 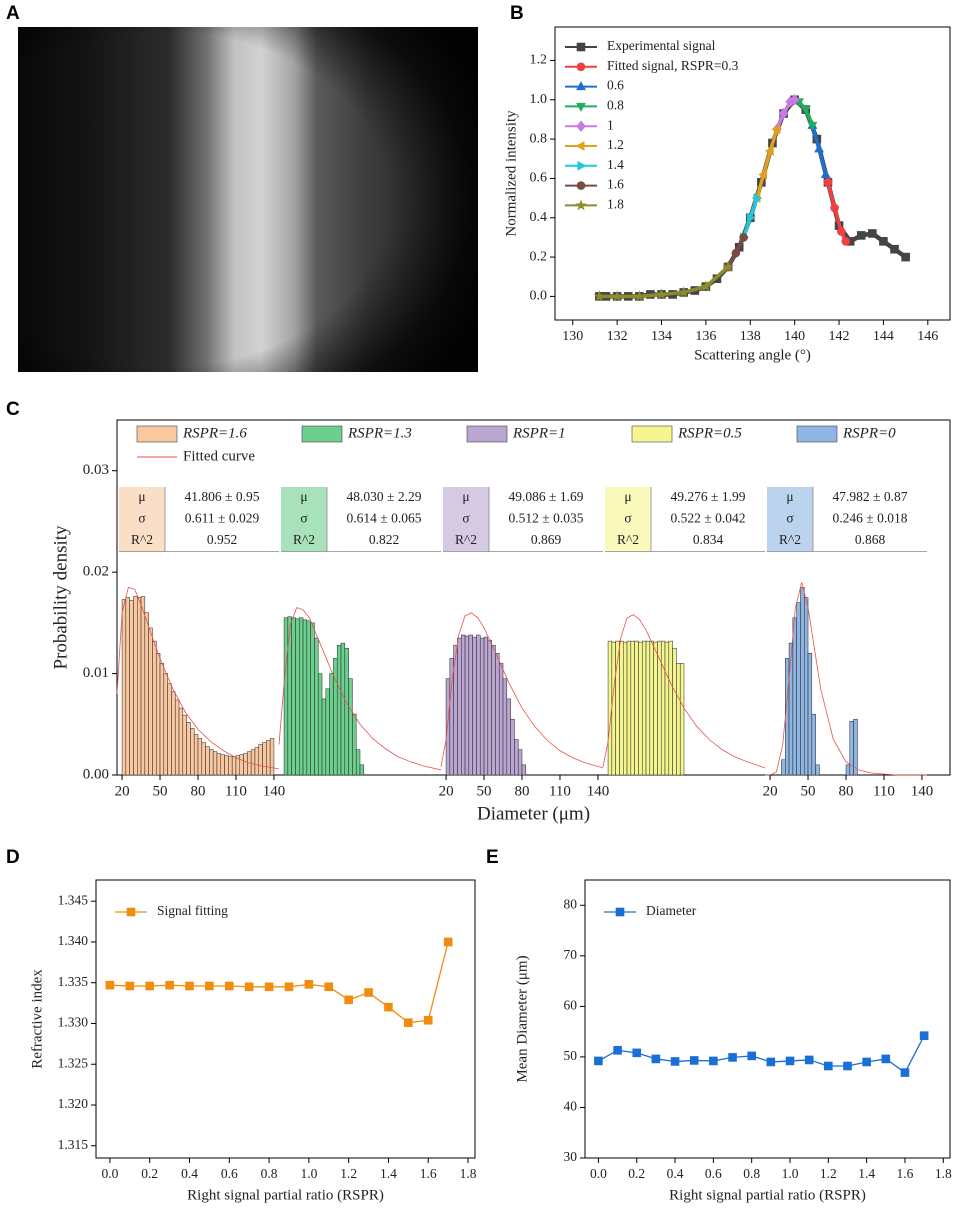 What do you see at coordinates (73, 899) in the screenshot?
I see `y-tick-label: 1.345` at bounding box center [73, 899].